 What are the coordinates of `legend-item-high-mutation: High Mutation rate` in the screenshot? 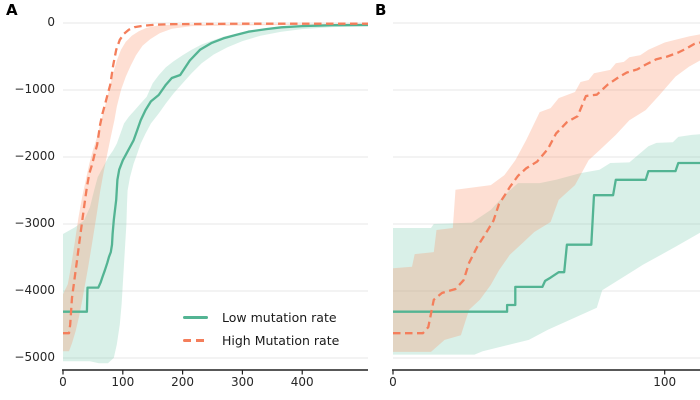 It's located at (261, 340).